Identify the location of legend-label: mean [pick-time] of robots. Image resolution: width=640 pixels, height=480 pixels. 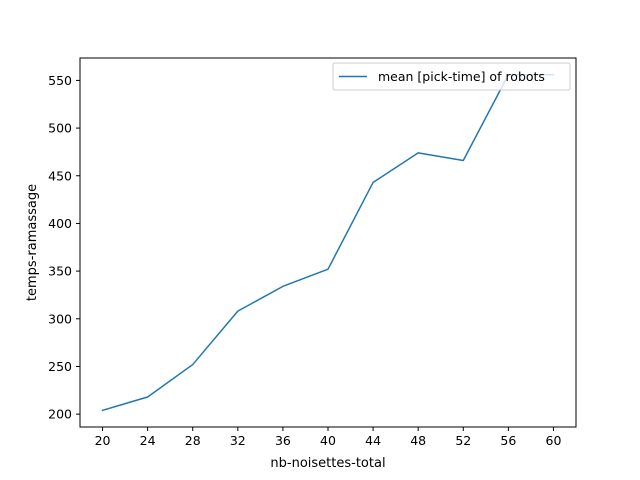
(461, 76).